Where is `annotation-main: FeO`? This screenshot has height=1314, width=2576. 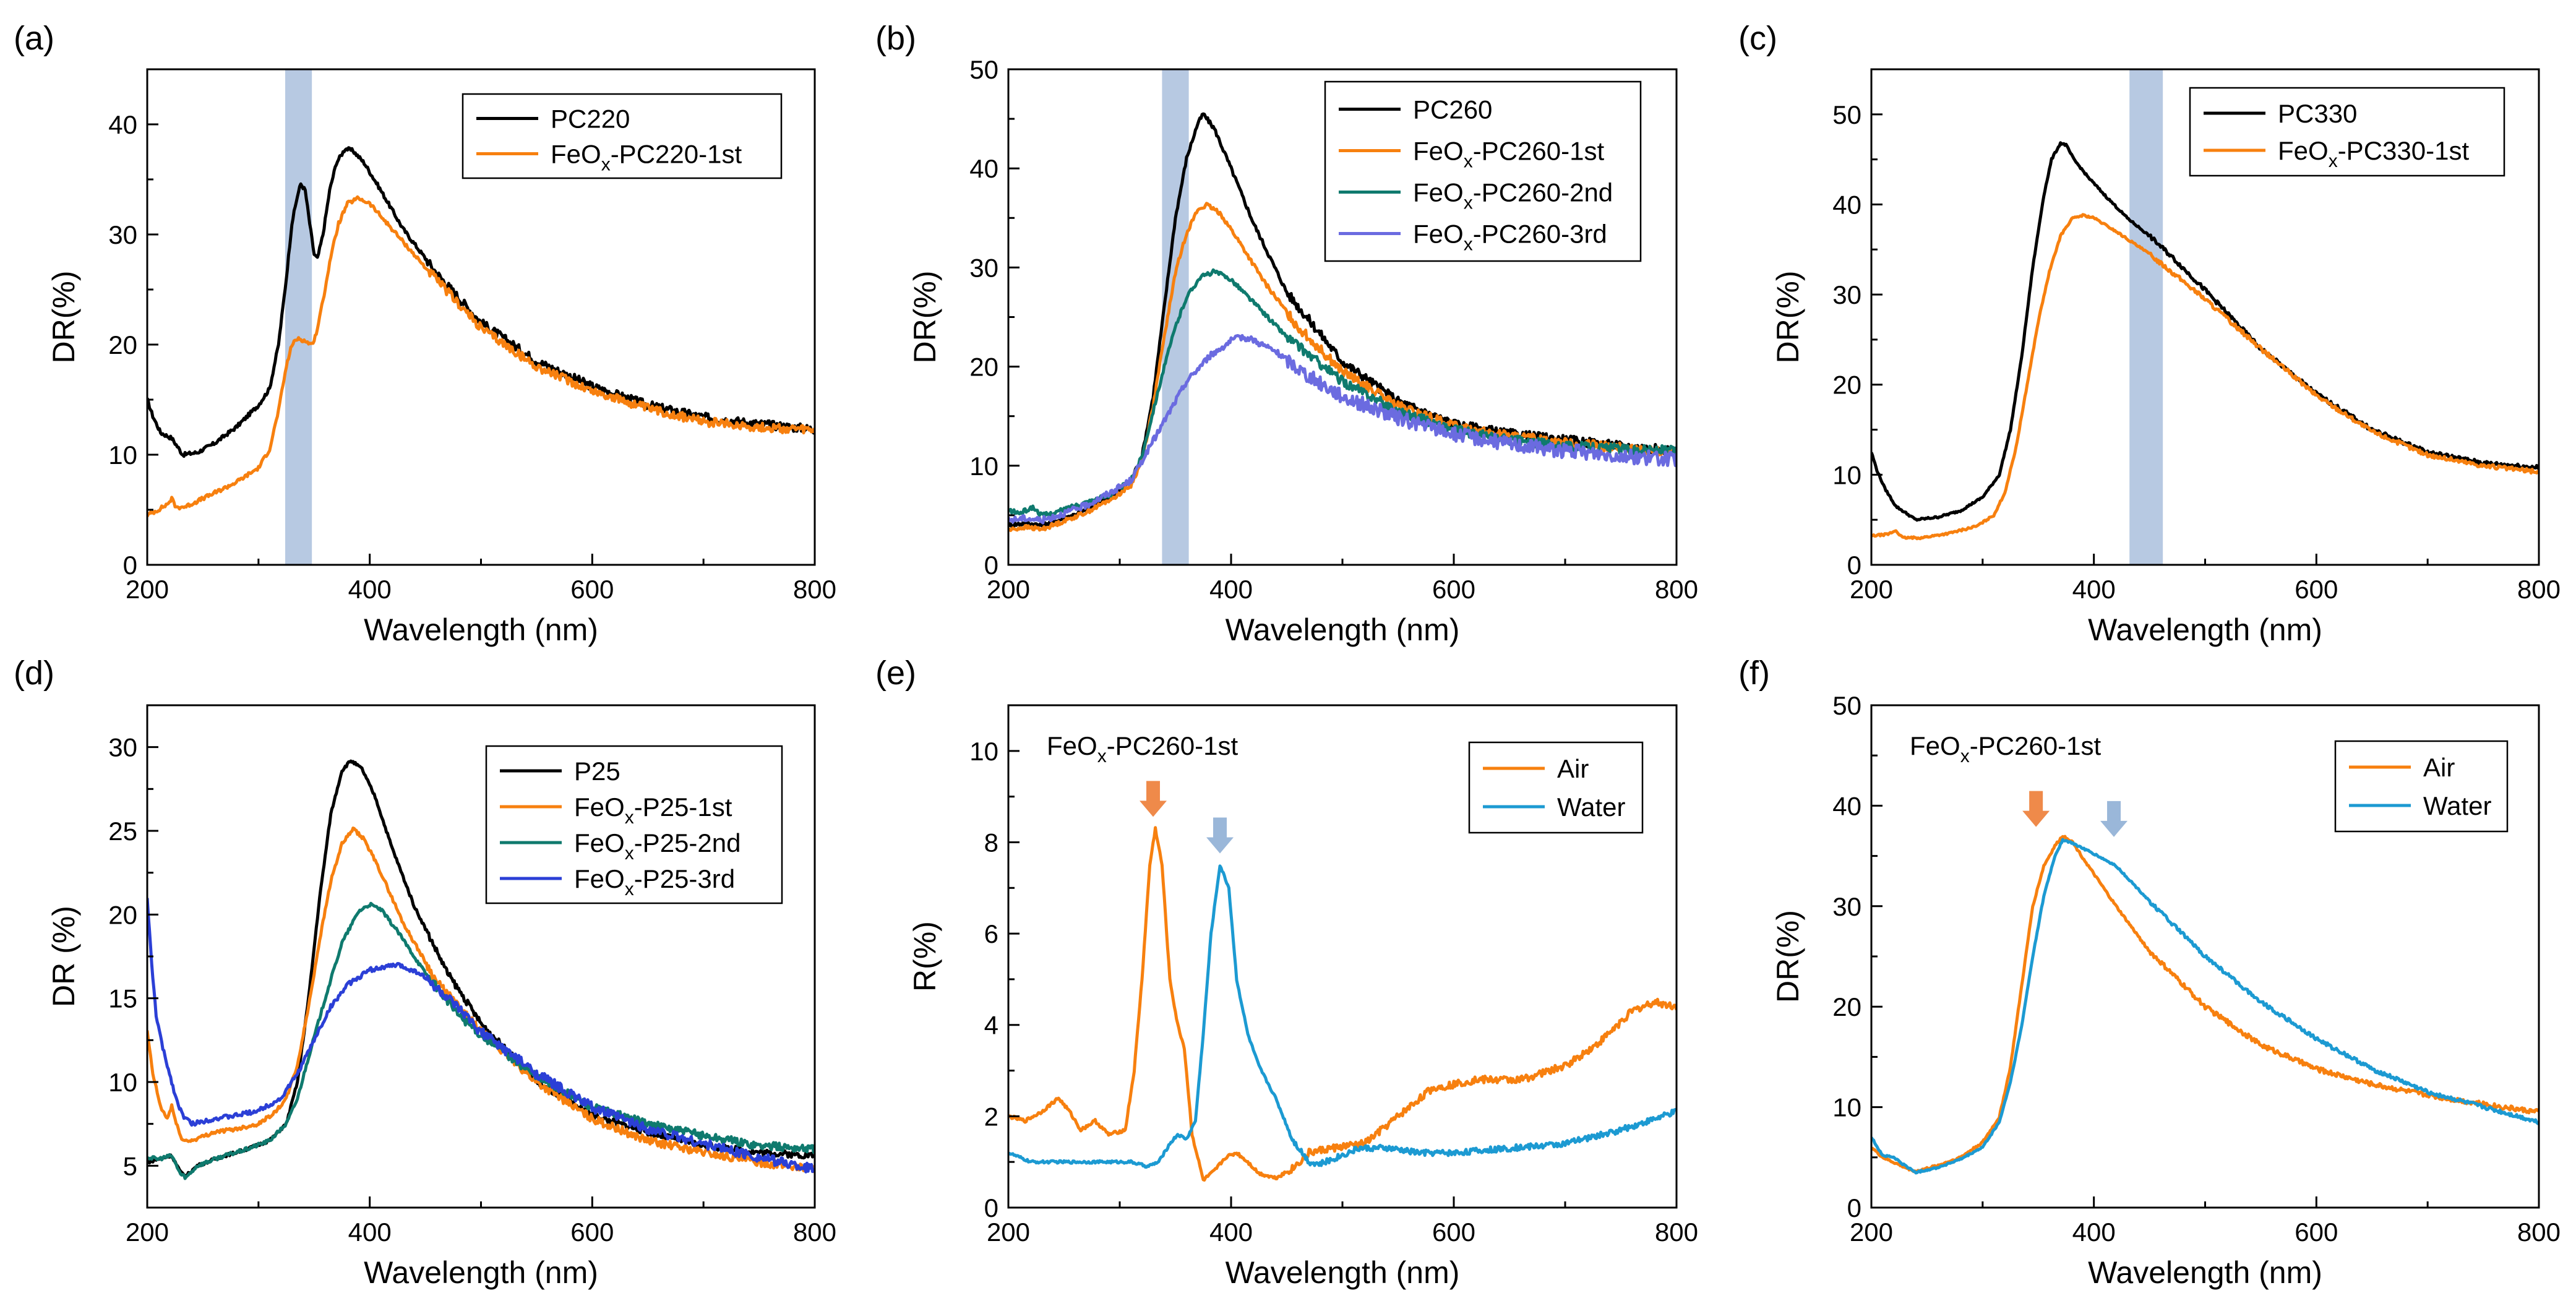 annotation-main: FeO is located at coordinates (1935, 746).